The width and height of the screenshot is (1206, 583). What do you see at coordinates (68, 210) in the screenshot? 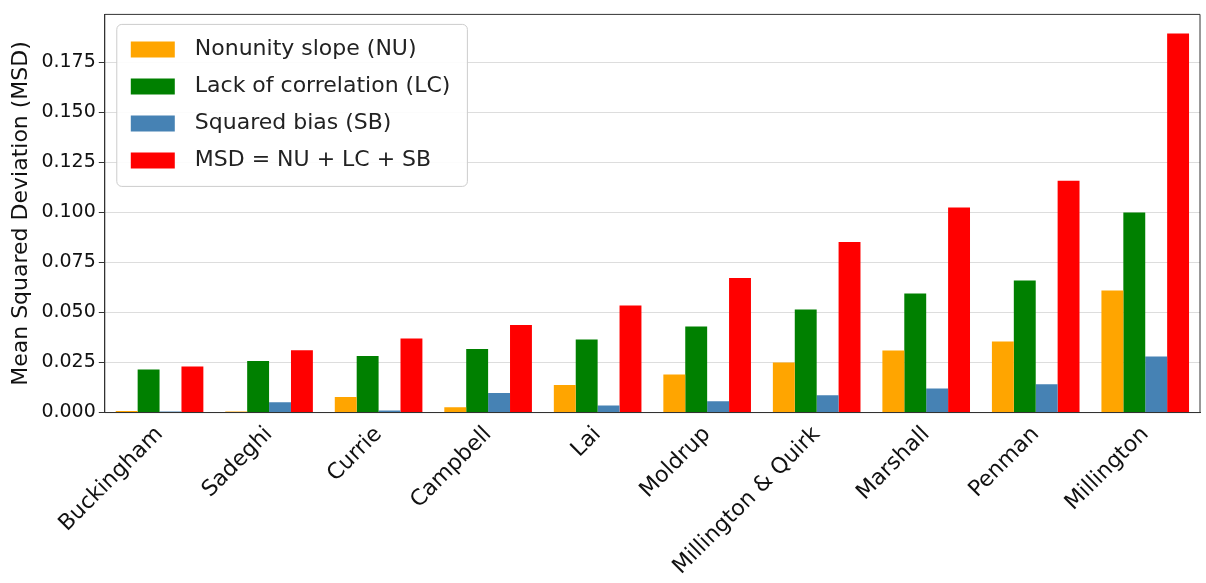
I see `y-tick-label: 0.100` at bounding box center [68, 210].